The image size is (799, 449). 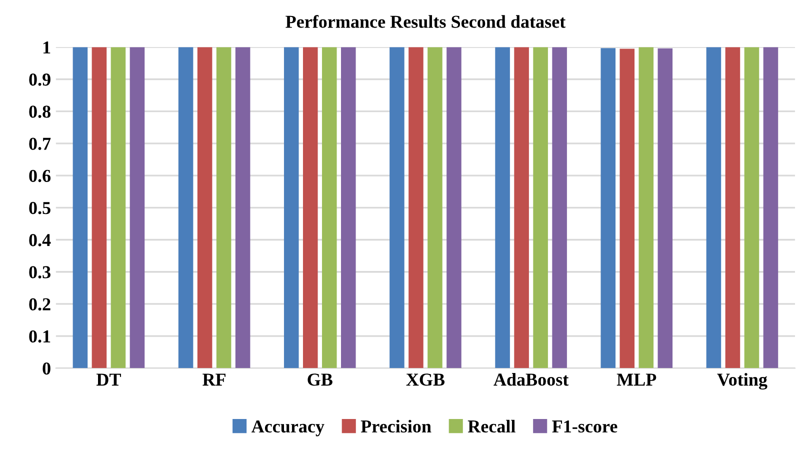 What do you see at coordinates (108, 380) in the screenshot?
I see `x-tick-label: DT` at bounding box center [108, 380].